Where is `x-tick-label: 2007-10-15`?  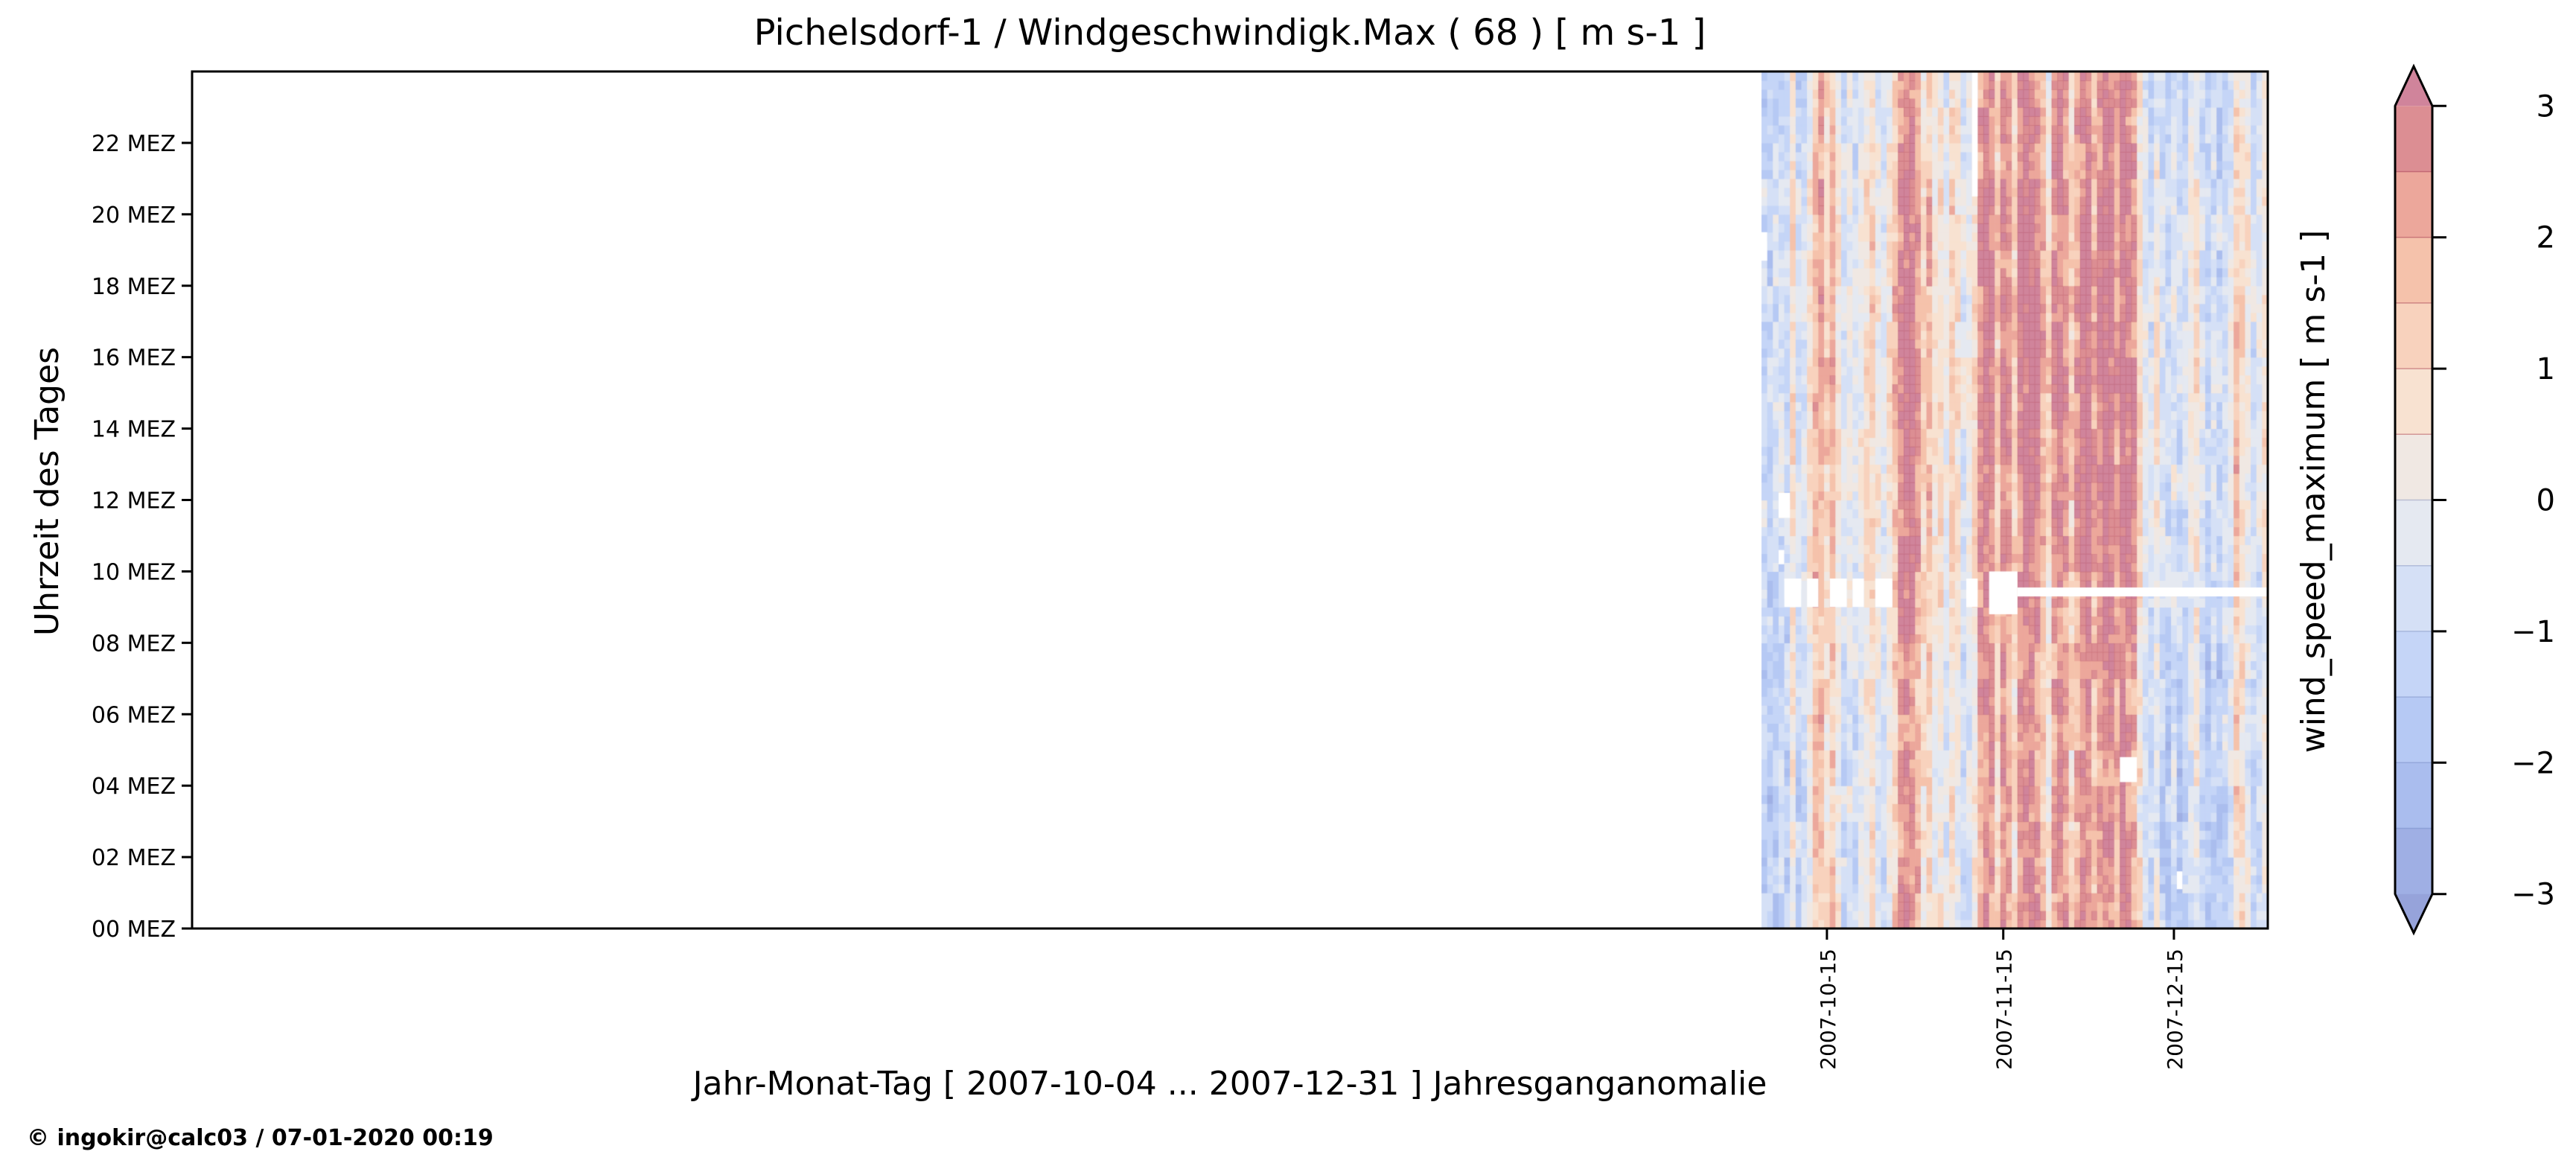
x-tick-label: 2007-10-15 is located at coordinates (1828, 1009).